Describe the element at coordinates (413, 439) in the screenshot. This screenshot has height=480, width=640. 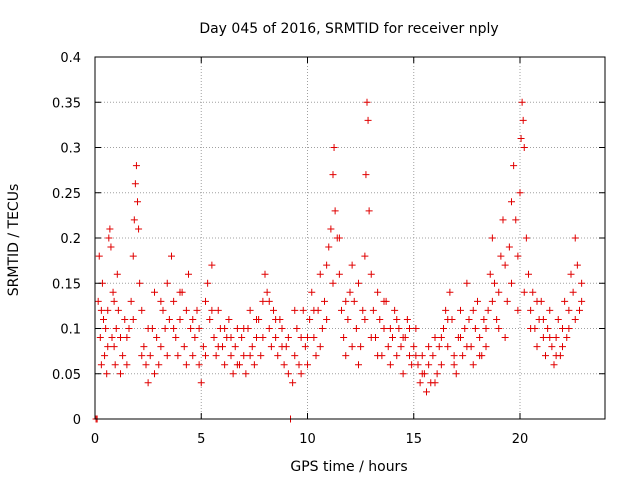
I see `x-tick-label: 15` at that location.